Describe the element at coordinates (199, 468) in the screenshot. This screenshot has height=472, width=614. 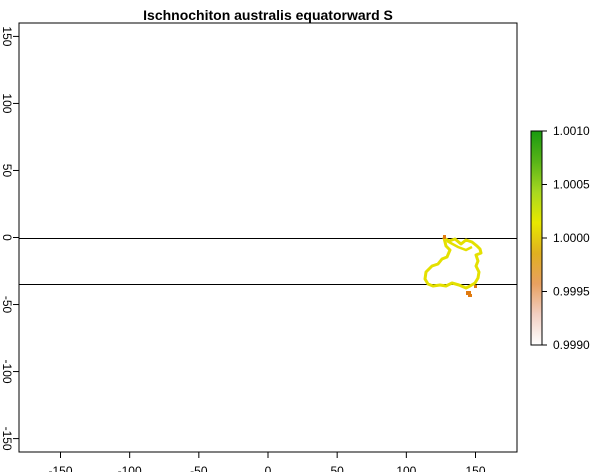
I see `x-tick-label: -50` at that location.